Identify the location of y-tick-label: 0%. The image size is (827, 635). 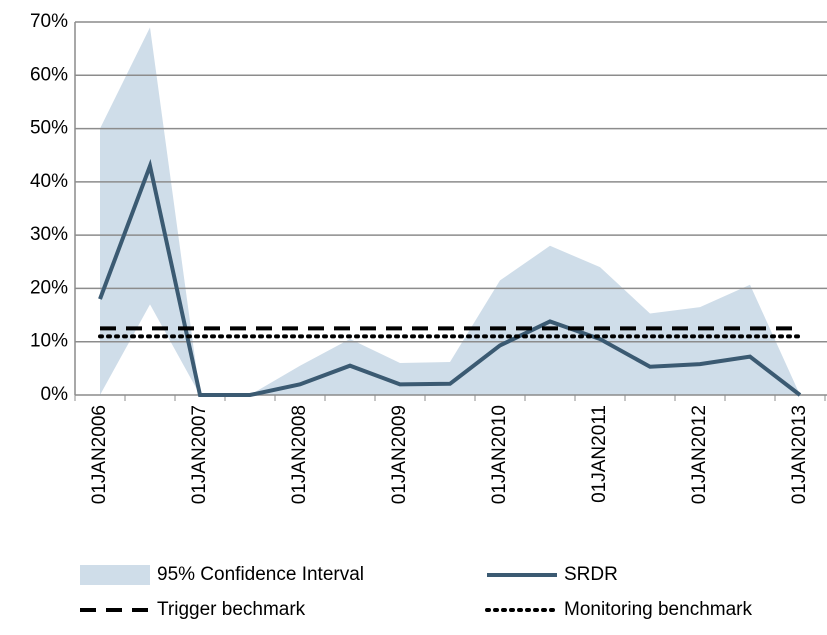
(55, 394).